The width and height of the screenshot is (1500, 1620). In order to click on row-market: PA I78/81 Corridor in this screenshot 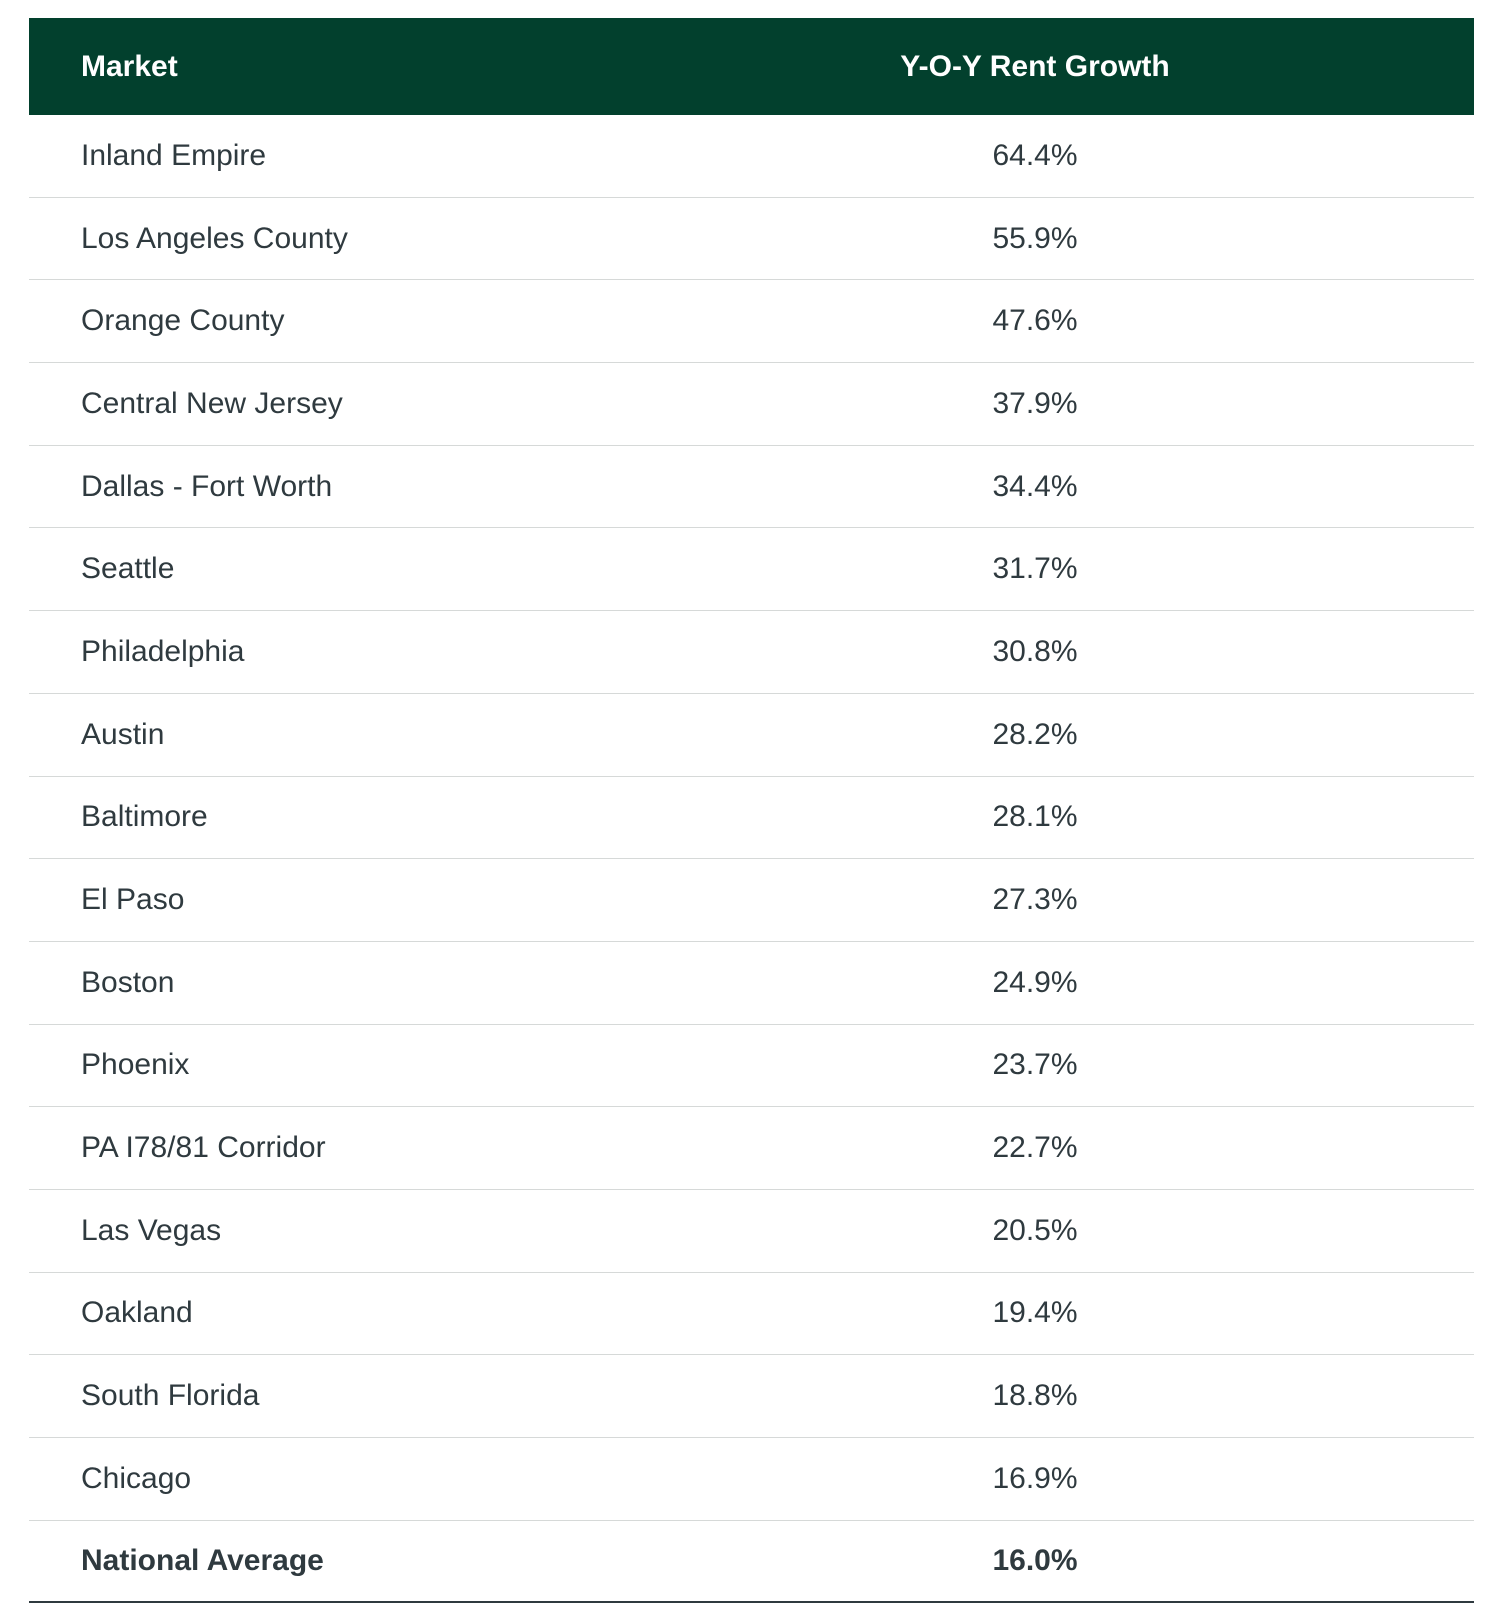, I will do `click(203, 1148)`.